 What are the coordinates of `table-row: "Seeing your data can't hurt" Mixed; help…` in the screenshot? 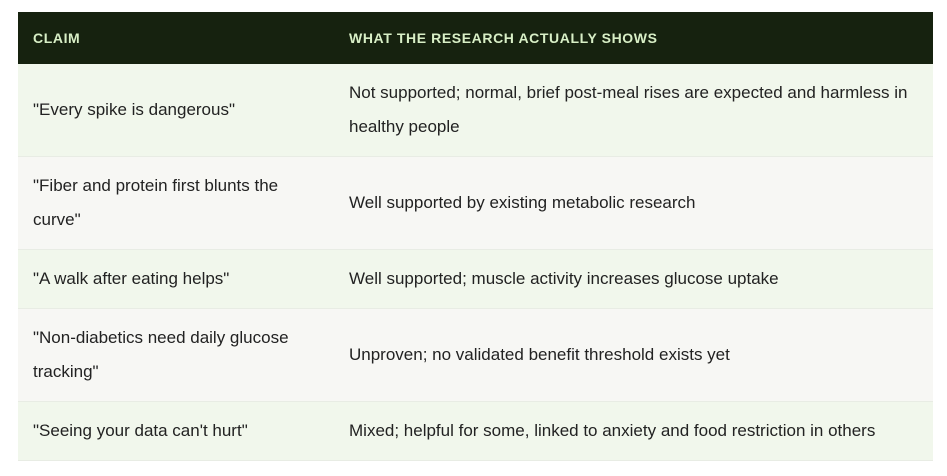 It's located at (475, 431).